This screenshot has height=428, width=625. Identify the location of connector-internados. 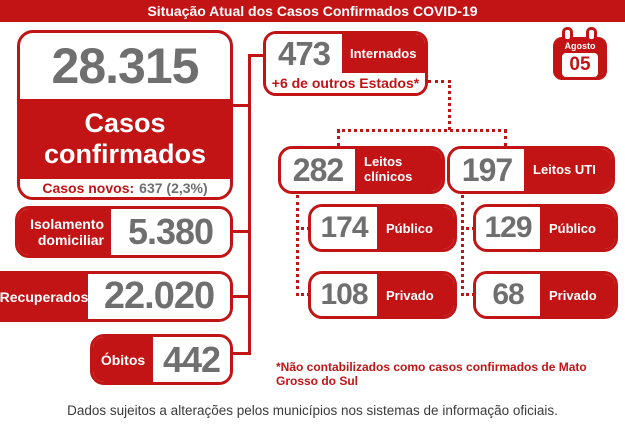
(256, 55).